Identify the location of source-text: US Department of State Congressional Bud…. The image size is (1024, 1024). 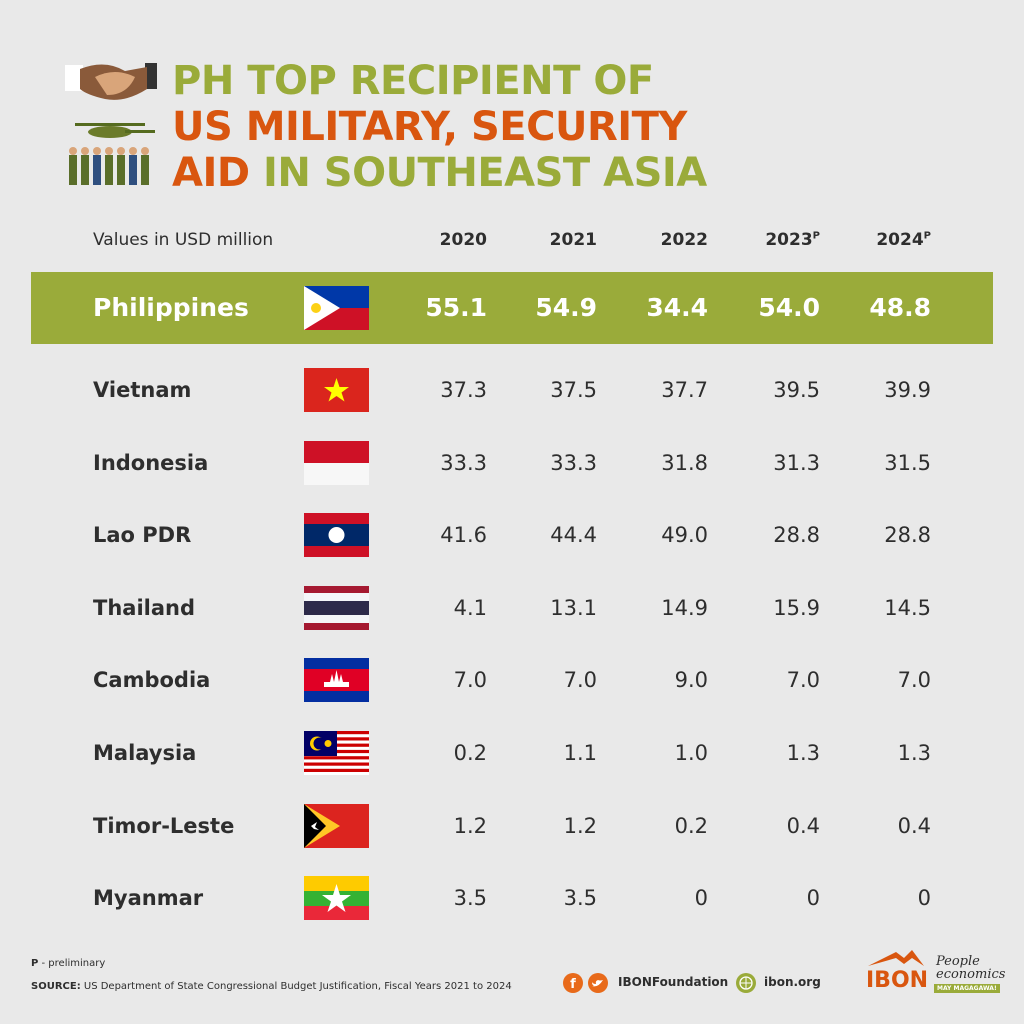
(296, 986).